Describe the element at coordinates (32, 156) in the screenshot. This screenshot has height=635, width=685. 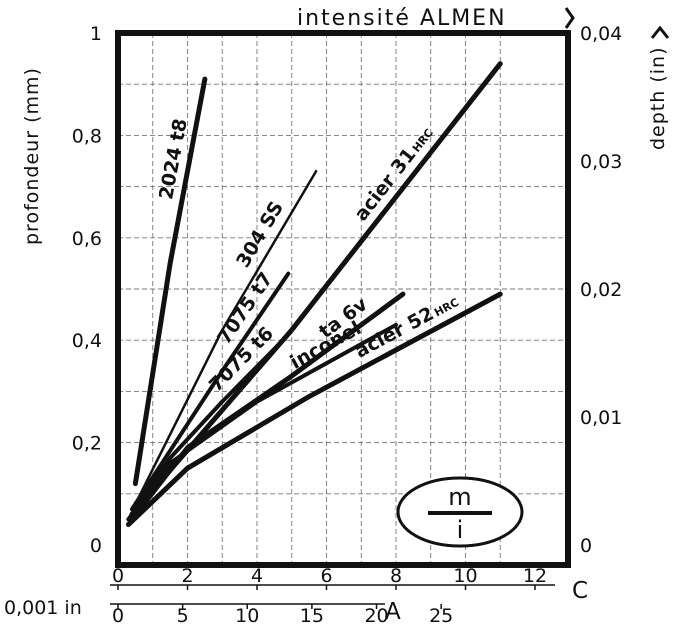
I see `y-axis-label-left: profondeur (mm)` at that location.